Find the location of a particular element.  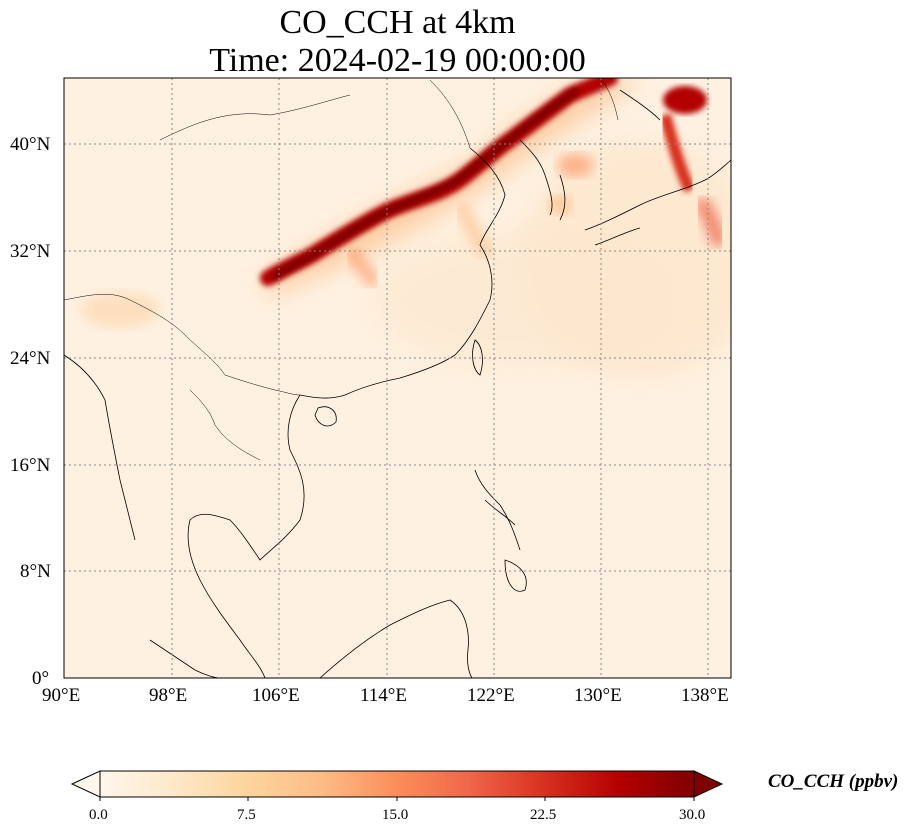

map-subtitle-time: Time: 2024-02-19 00:00:00 is located at coordinates (397, 60).